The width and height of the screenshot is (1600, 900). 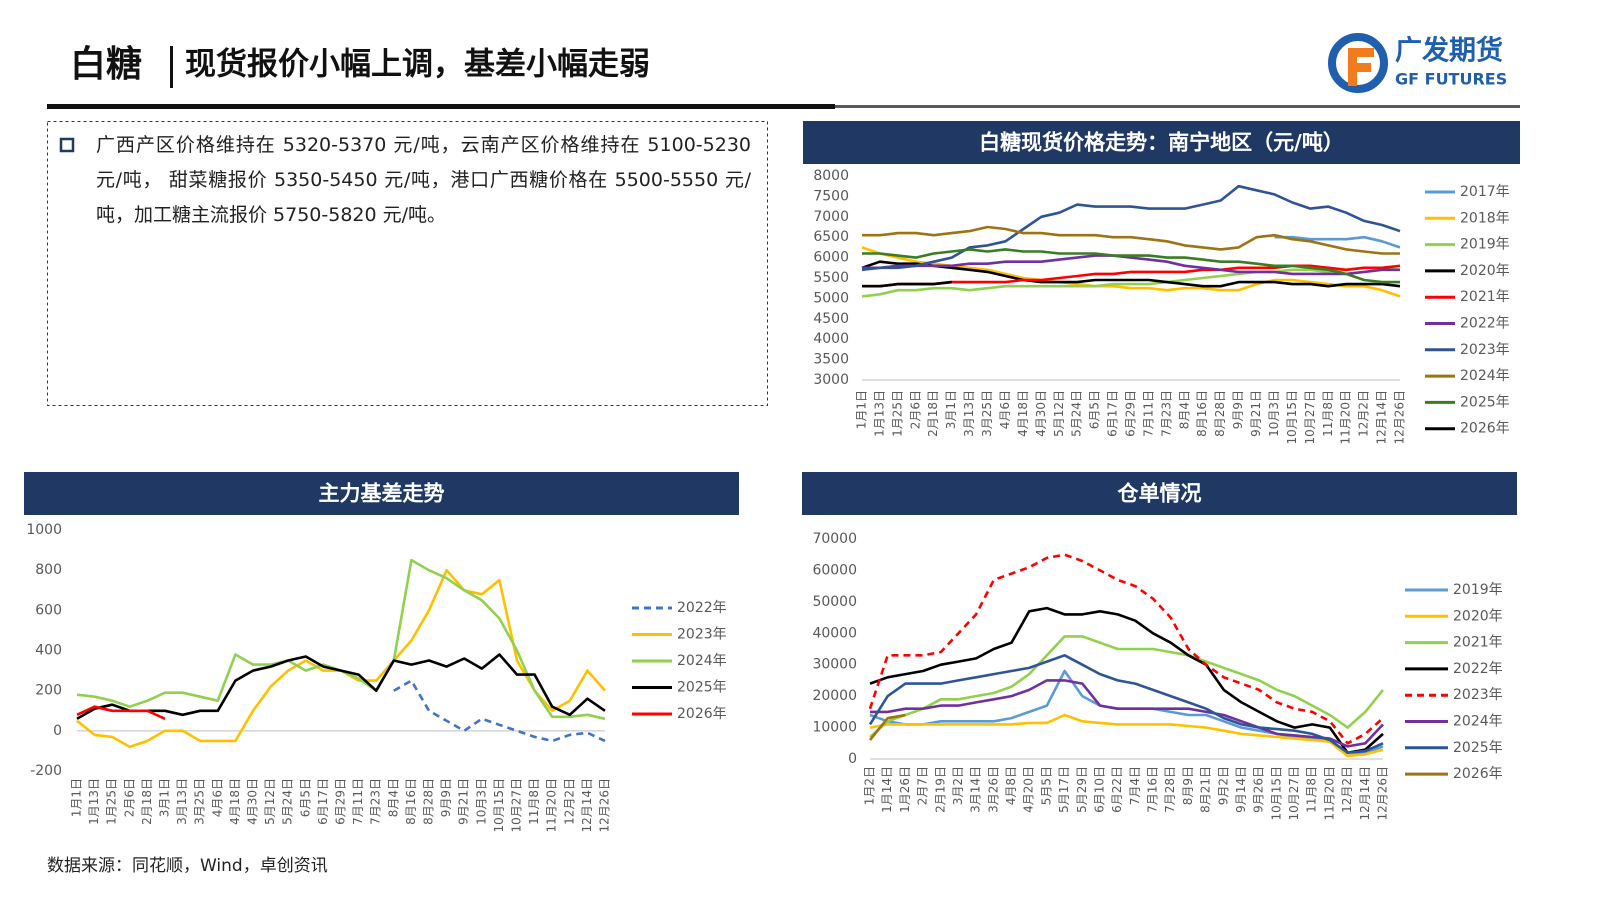 I want to click on y-tick-label: 3000, so click(x=831, y=380).